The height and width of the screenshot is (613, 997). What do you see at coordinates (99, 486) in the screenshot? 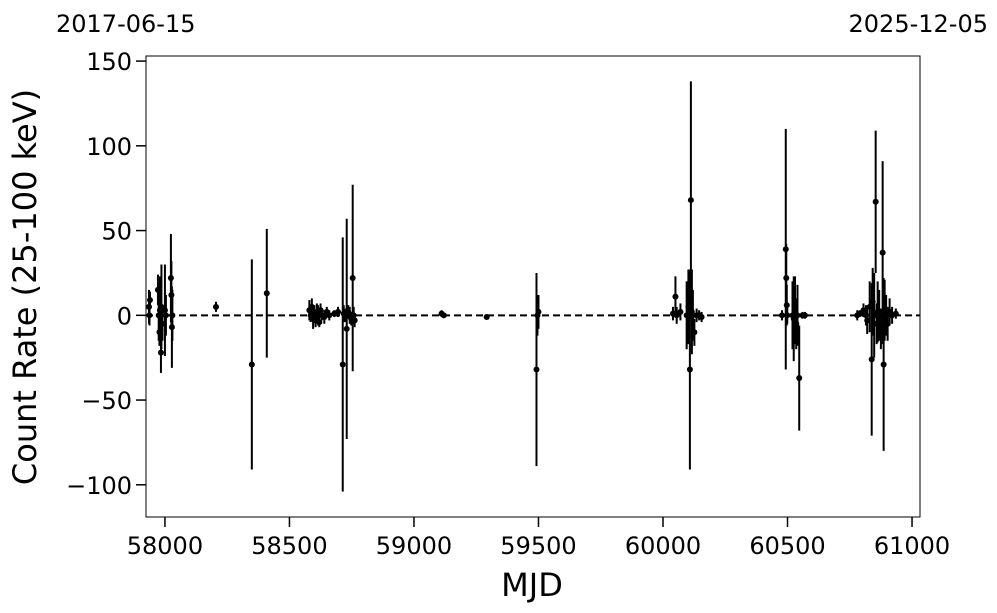
I see `y-tick-label: −100` at bounding box center [99, 486].